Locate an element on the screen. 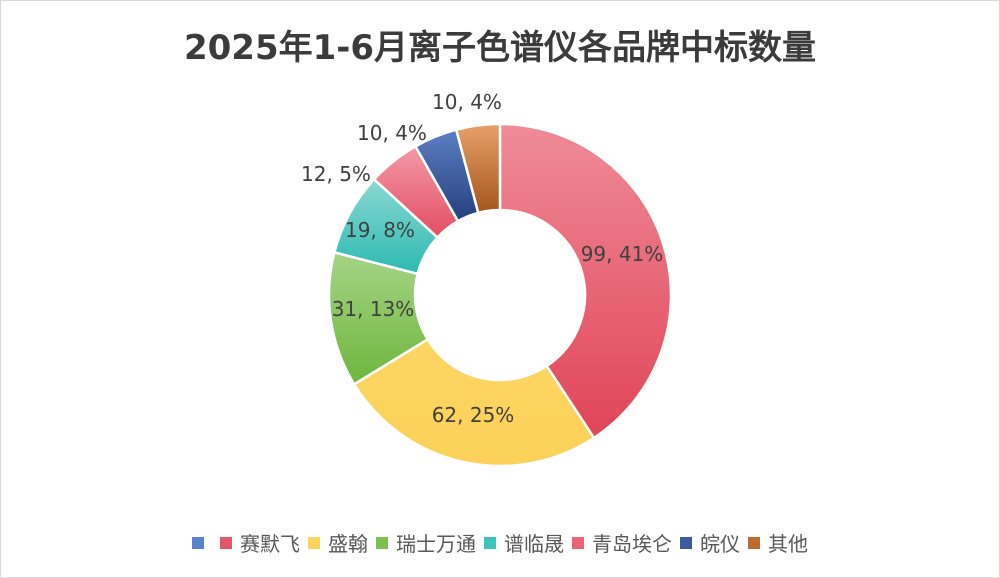 Image resolution: width=1000 pixels, height=578 pixels. legend-item: 其他 is located at coordinates (778, 542).